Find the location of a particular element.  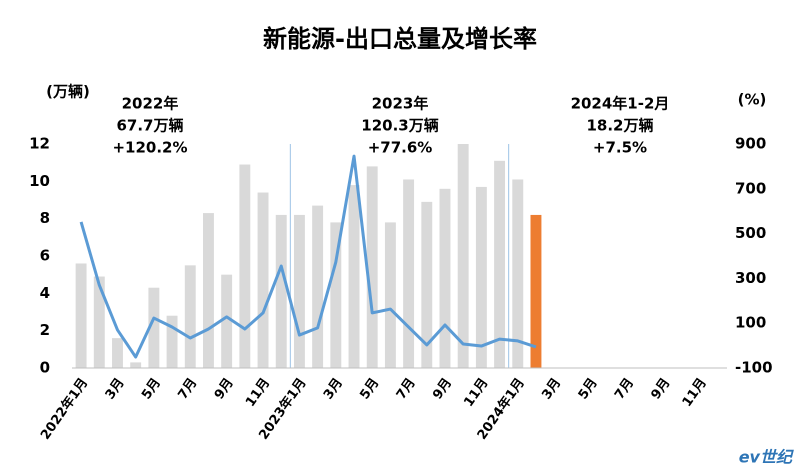

chart-title: 新能源-出口总量及增长率 is located at coordinates (400, 39).